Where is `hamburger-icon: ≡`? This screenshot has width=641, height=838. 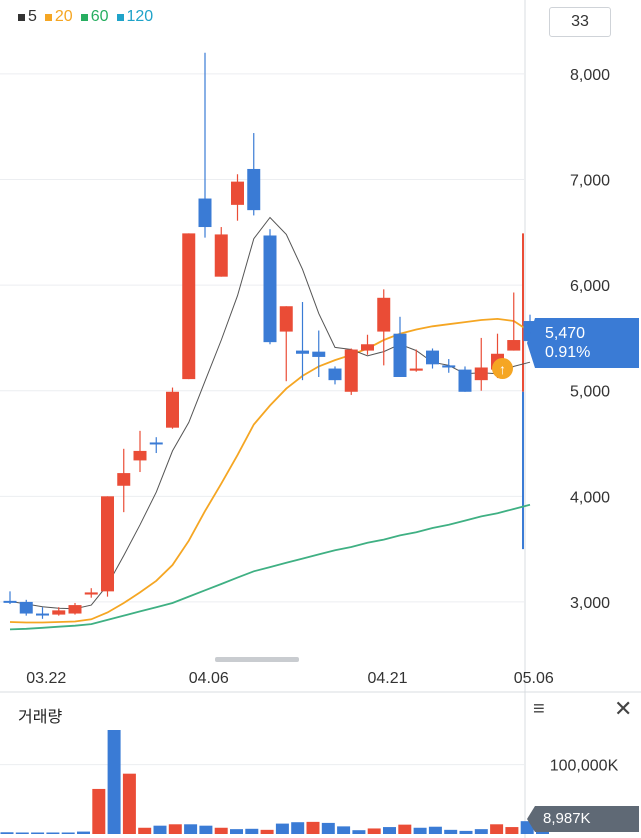
hamburger-icon: ≡ is located at coordinates (539, 709).